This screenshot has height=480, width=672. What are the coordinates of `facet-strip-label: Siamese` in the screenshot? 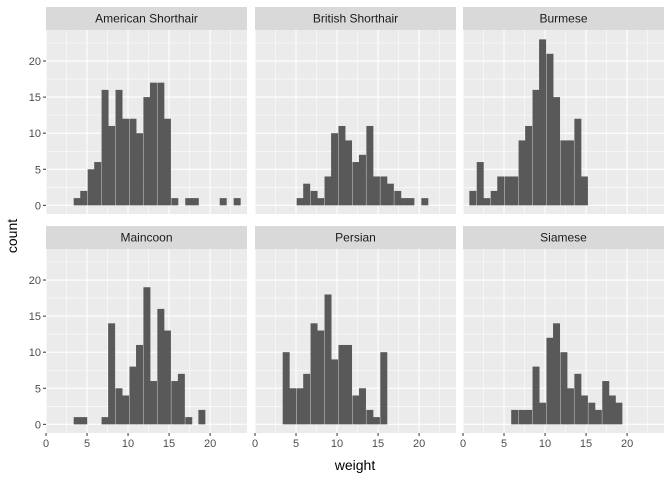 It's located at (563, 238).